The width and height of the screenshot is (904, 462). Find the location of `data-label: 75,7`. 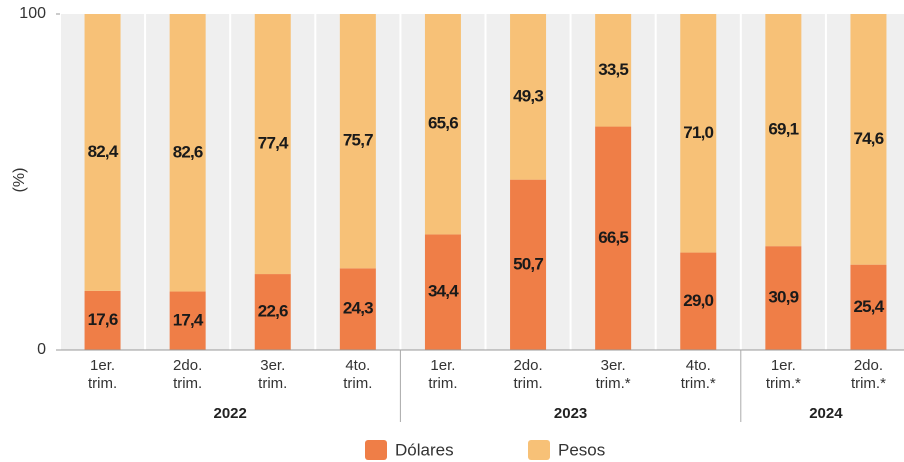

data-label: 75,7 is located at coordinates (358, 140).